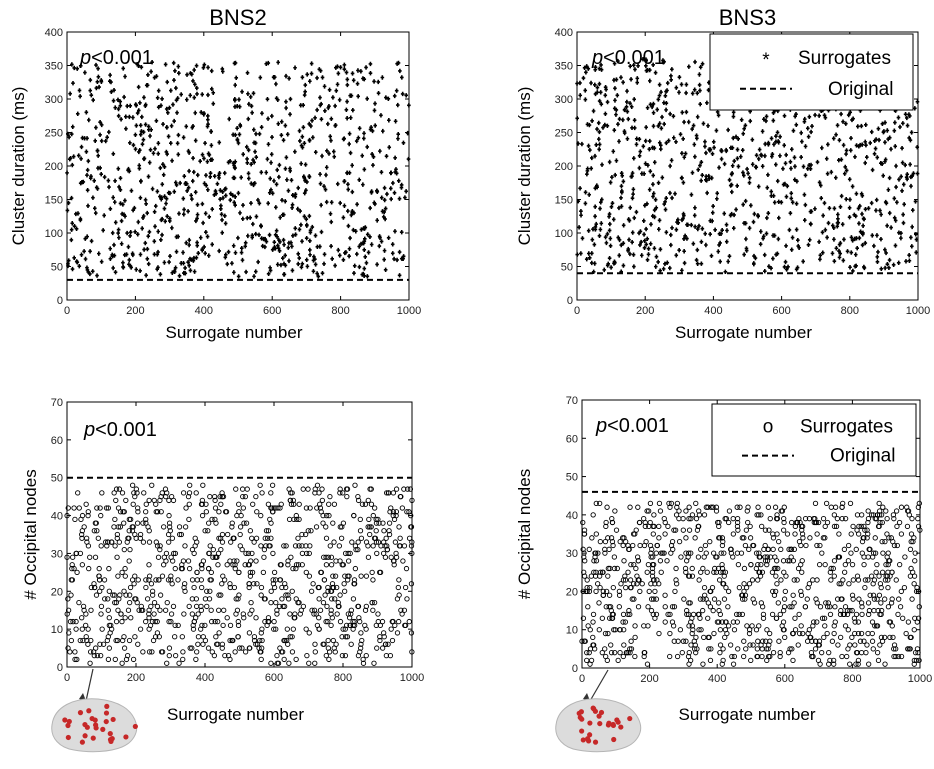 This screenshot has height=769, width=934. I want to click on brain-node, so click(85, 736).